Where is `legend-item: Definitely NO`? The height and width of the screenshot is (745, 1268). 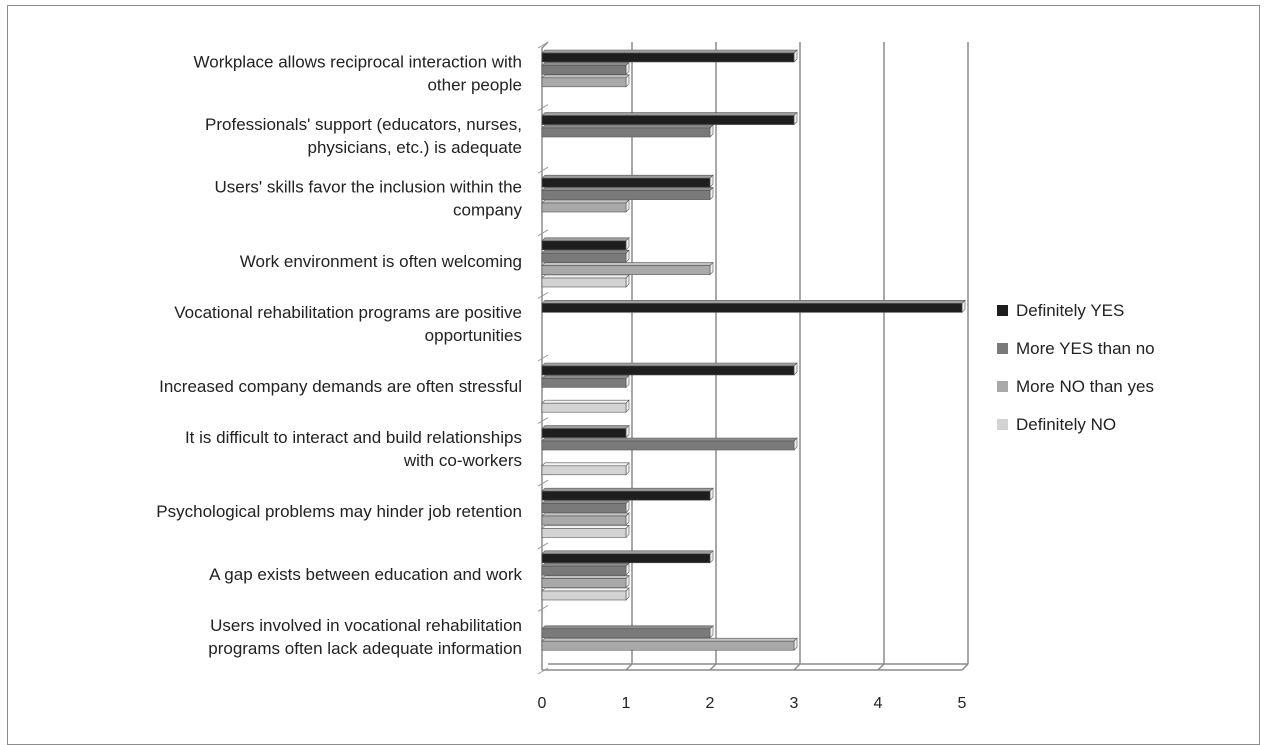
legend-item: Definitely NO is located at coordinates (1056, 424).